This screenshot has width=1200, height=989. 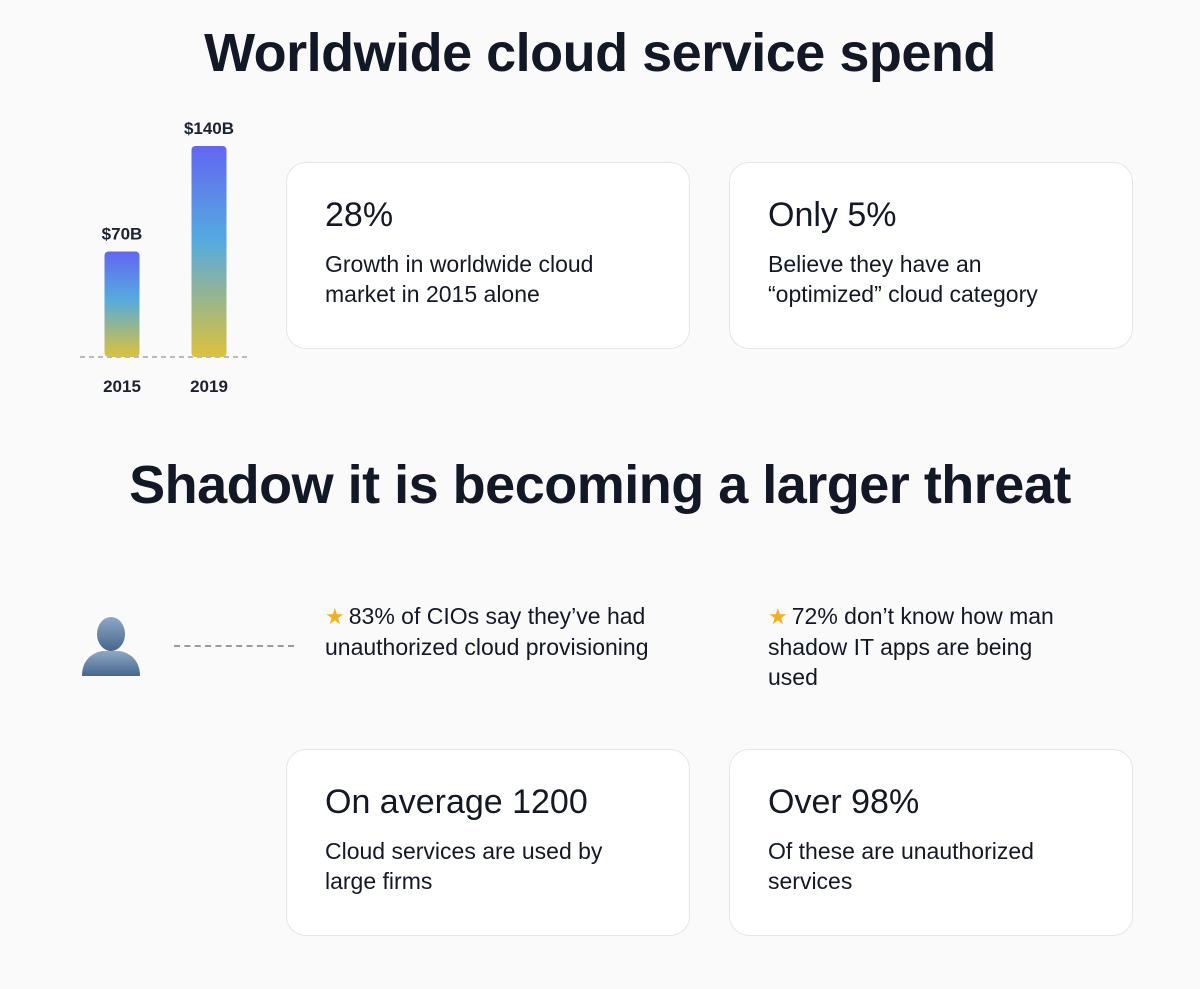 I want to click on stat-value: Over 98%, so click(x=844, y=802).